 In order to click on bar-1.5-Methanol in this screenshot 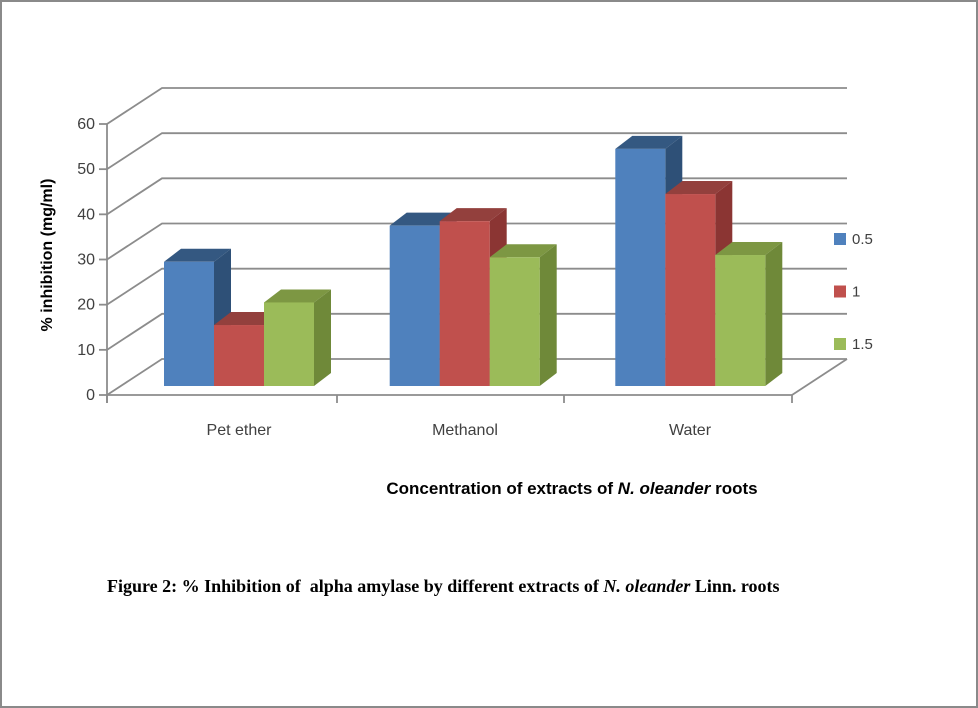, I will do `click(523, 315)`.